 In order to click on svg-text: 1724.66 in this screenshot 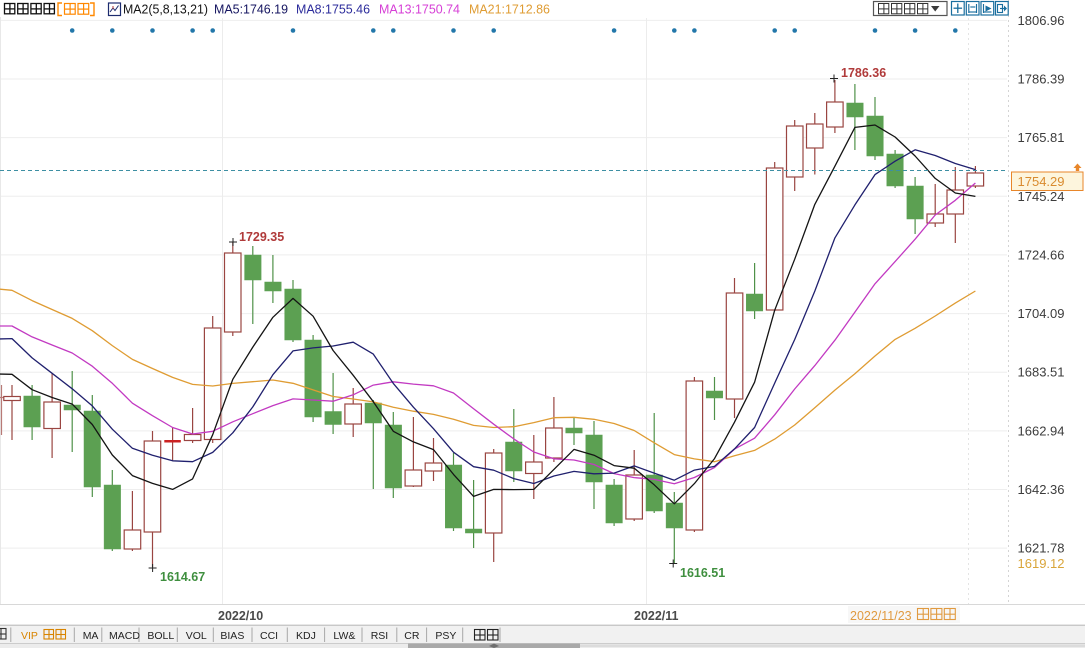, I will do `click(1041, 254)`.